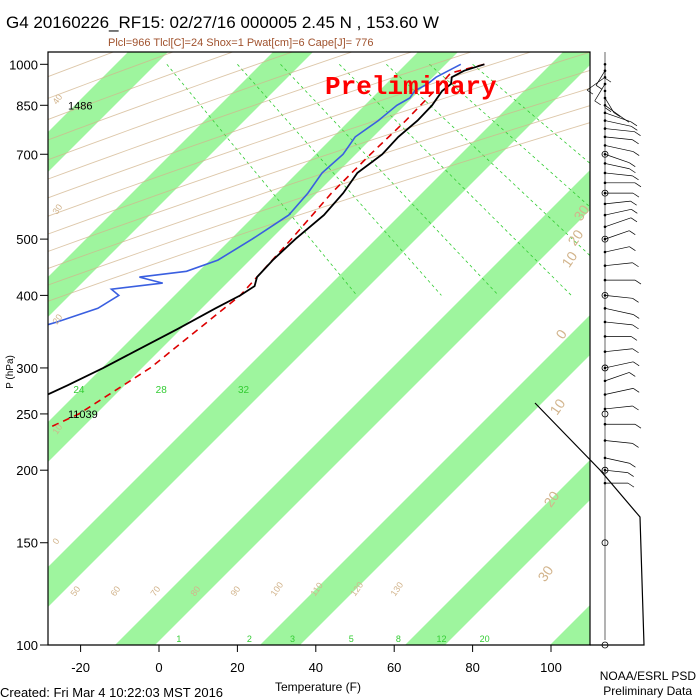 The image size is (700, 700). What do you see at coordinates (28, 355) in the screenshot?
I see `pressure-axis: 100 150 200 250 300 400 500 700 850 1000` at bounding box center [28, 355].